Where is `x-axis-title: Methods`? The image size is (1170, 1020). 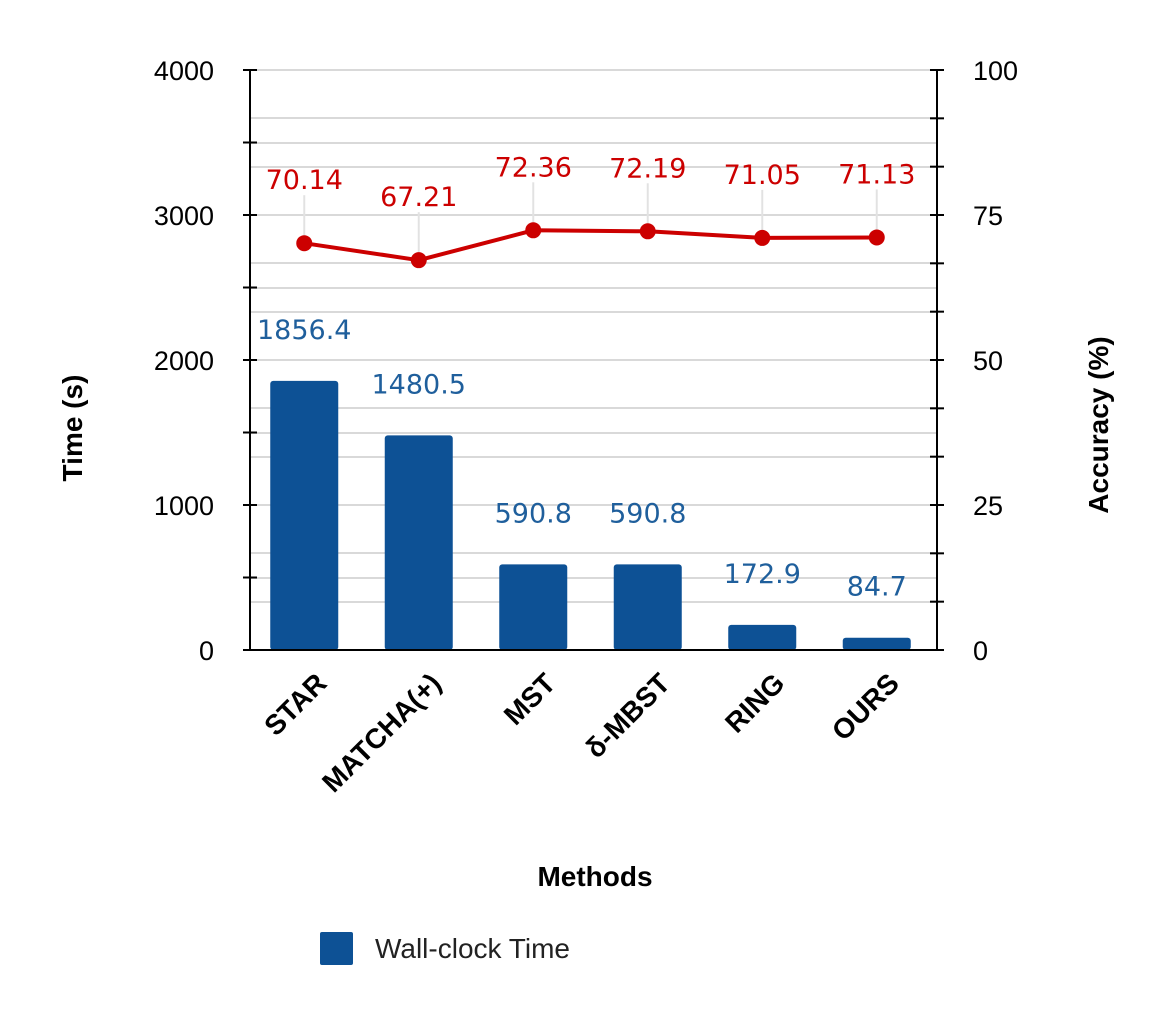 x-axis-title: Methods is located at coordinates (594, 876).